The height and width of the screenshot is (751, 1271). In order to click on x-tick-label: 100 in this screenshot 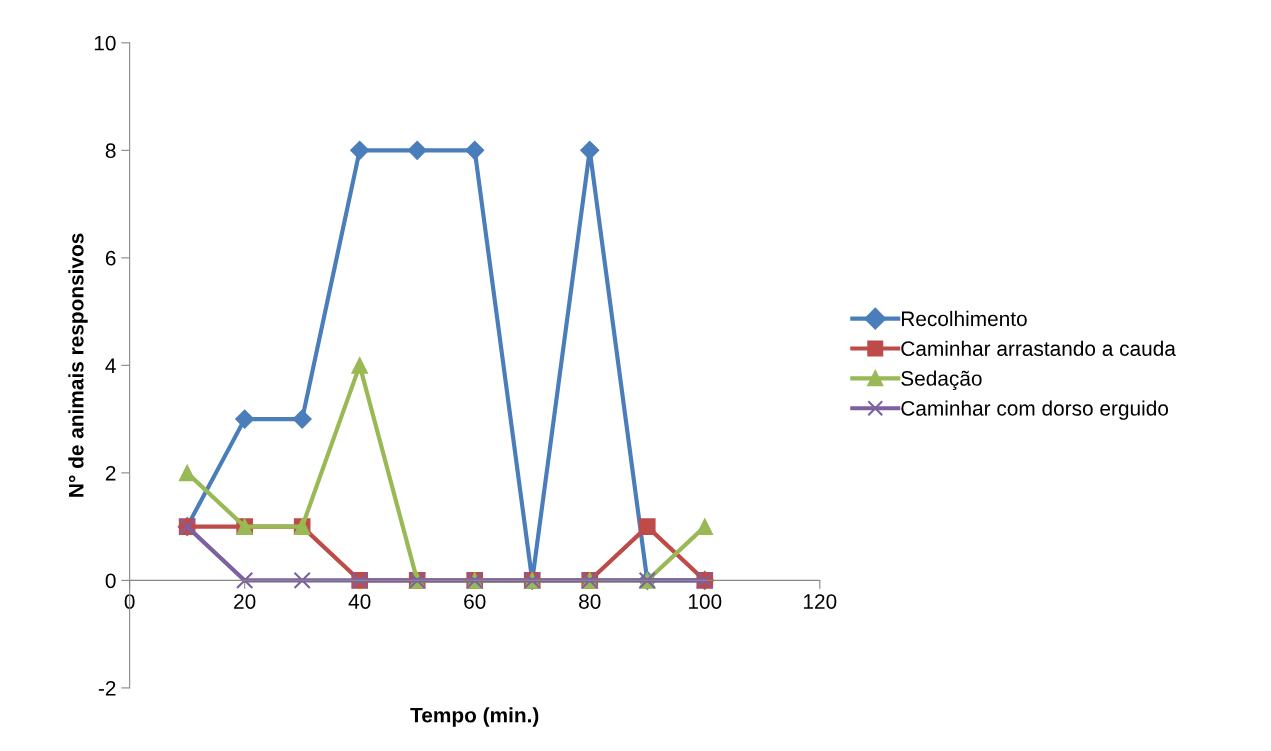, I will do `click(705, 601)`.